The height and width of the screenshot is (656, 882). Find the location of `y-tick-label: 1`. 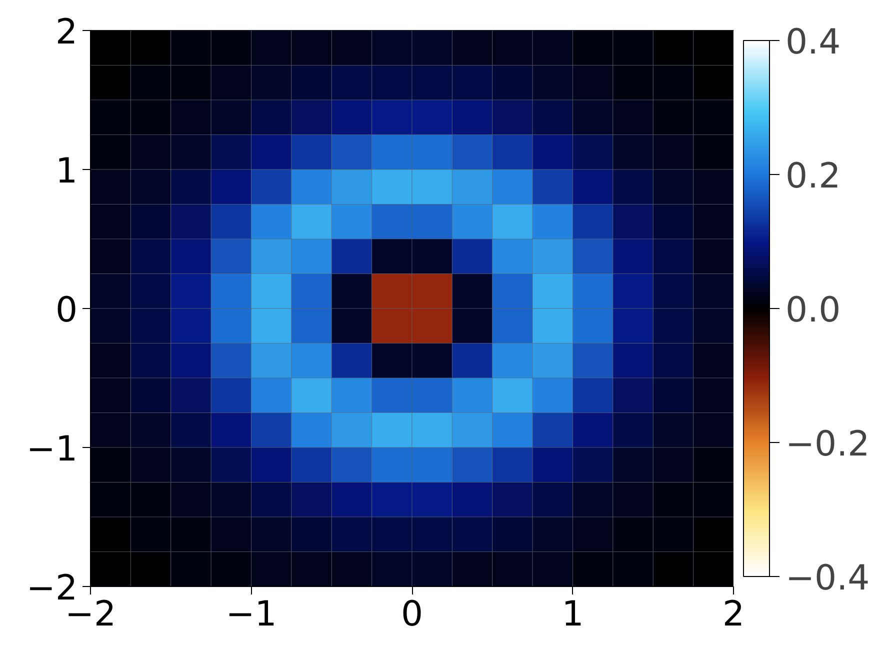

y-tick-label: 1 is located at coordinates (66, 172).